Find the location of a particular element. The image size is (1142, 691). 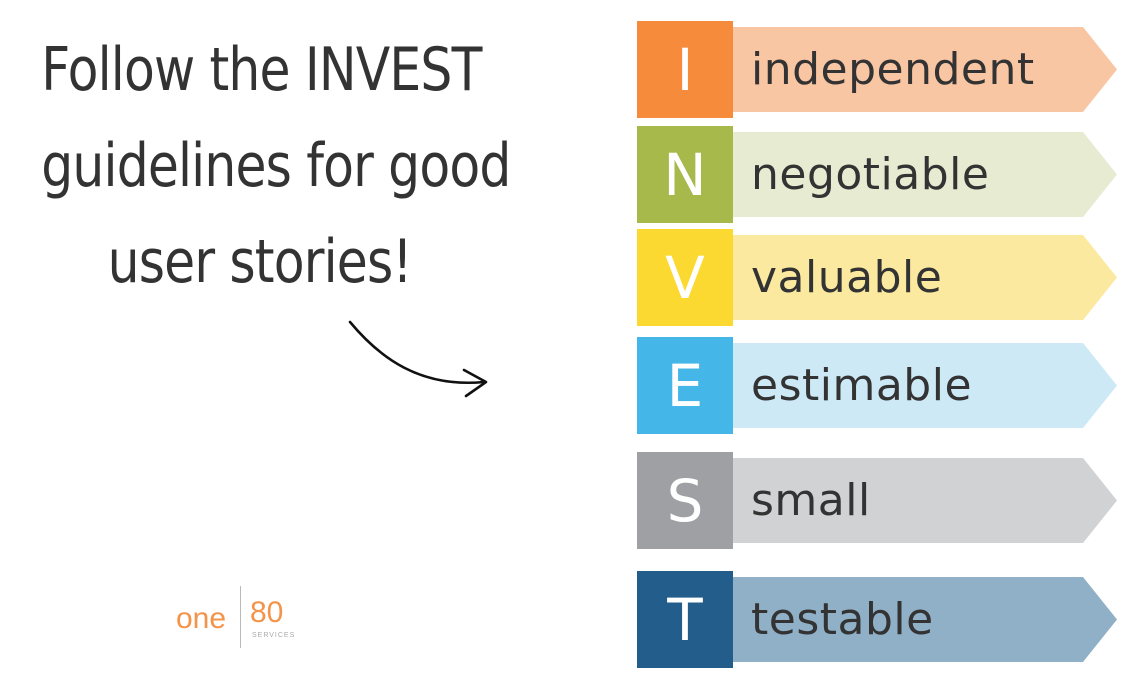

arrow-shape-n is located at coordinates (925, 174).